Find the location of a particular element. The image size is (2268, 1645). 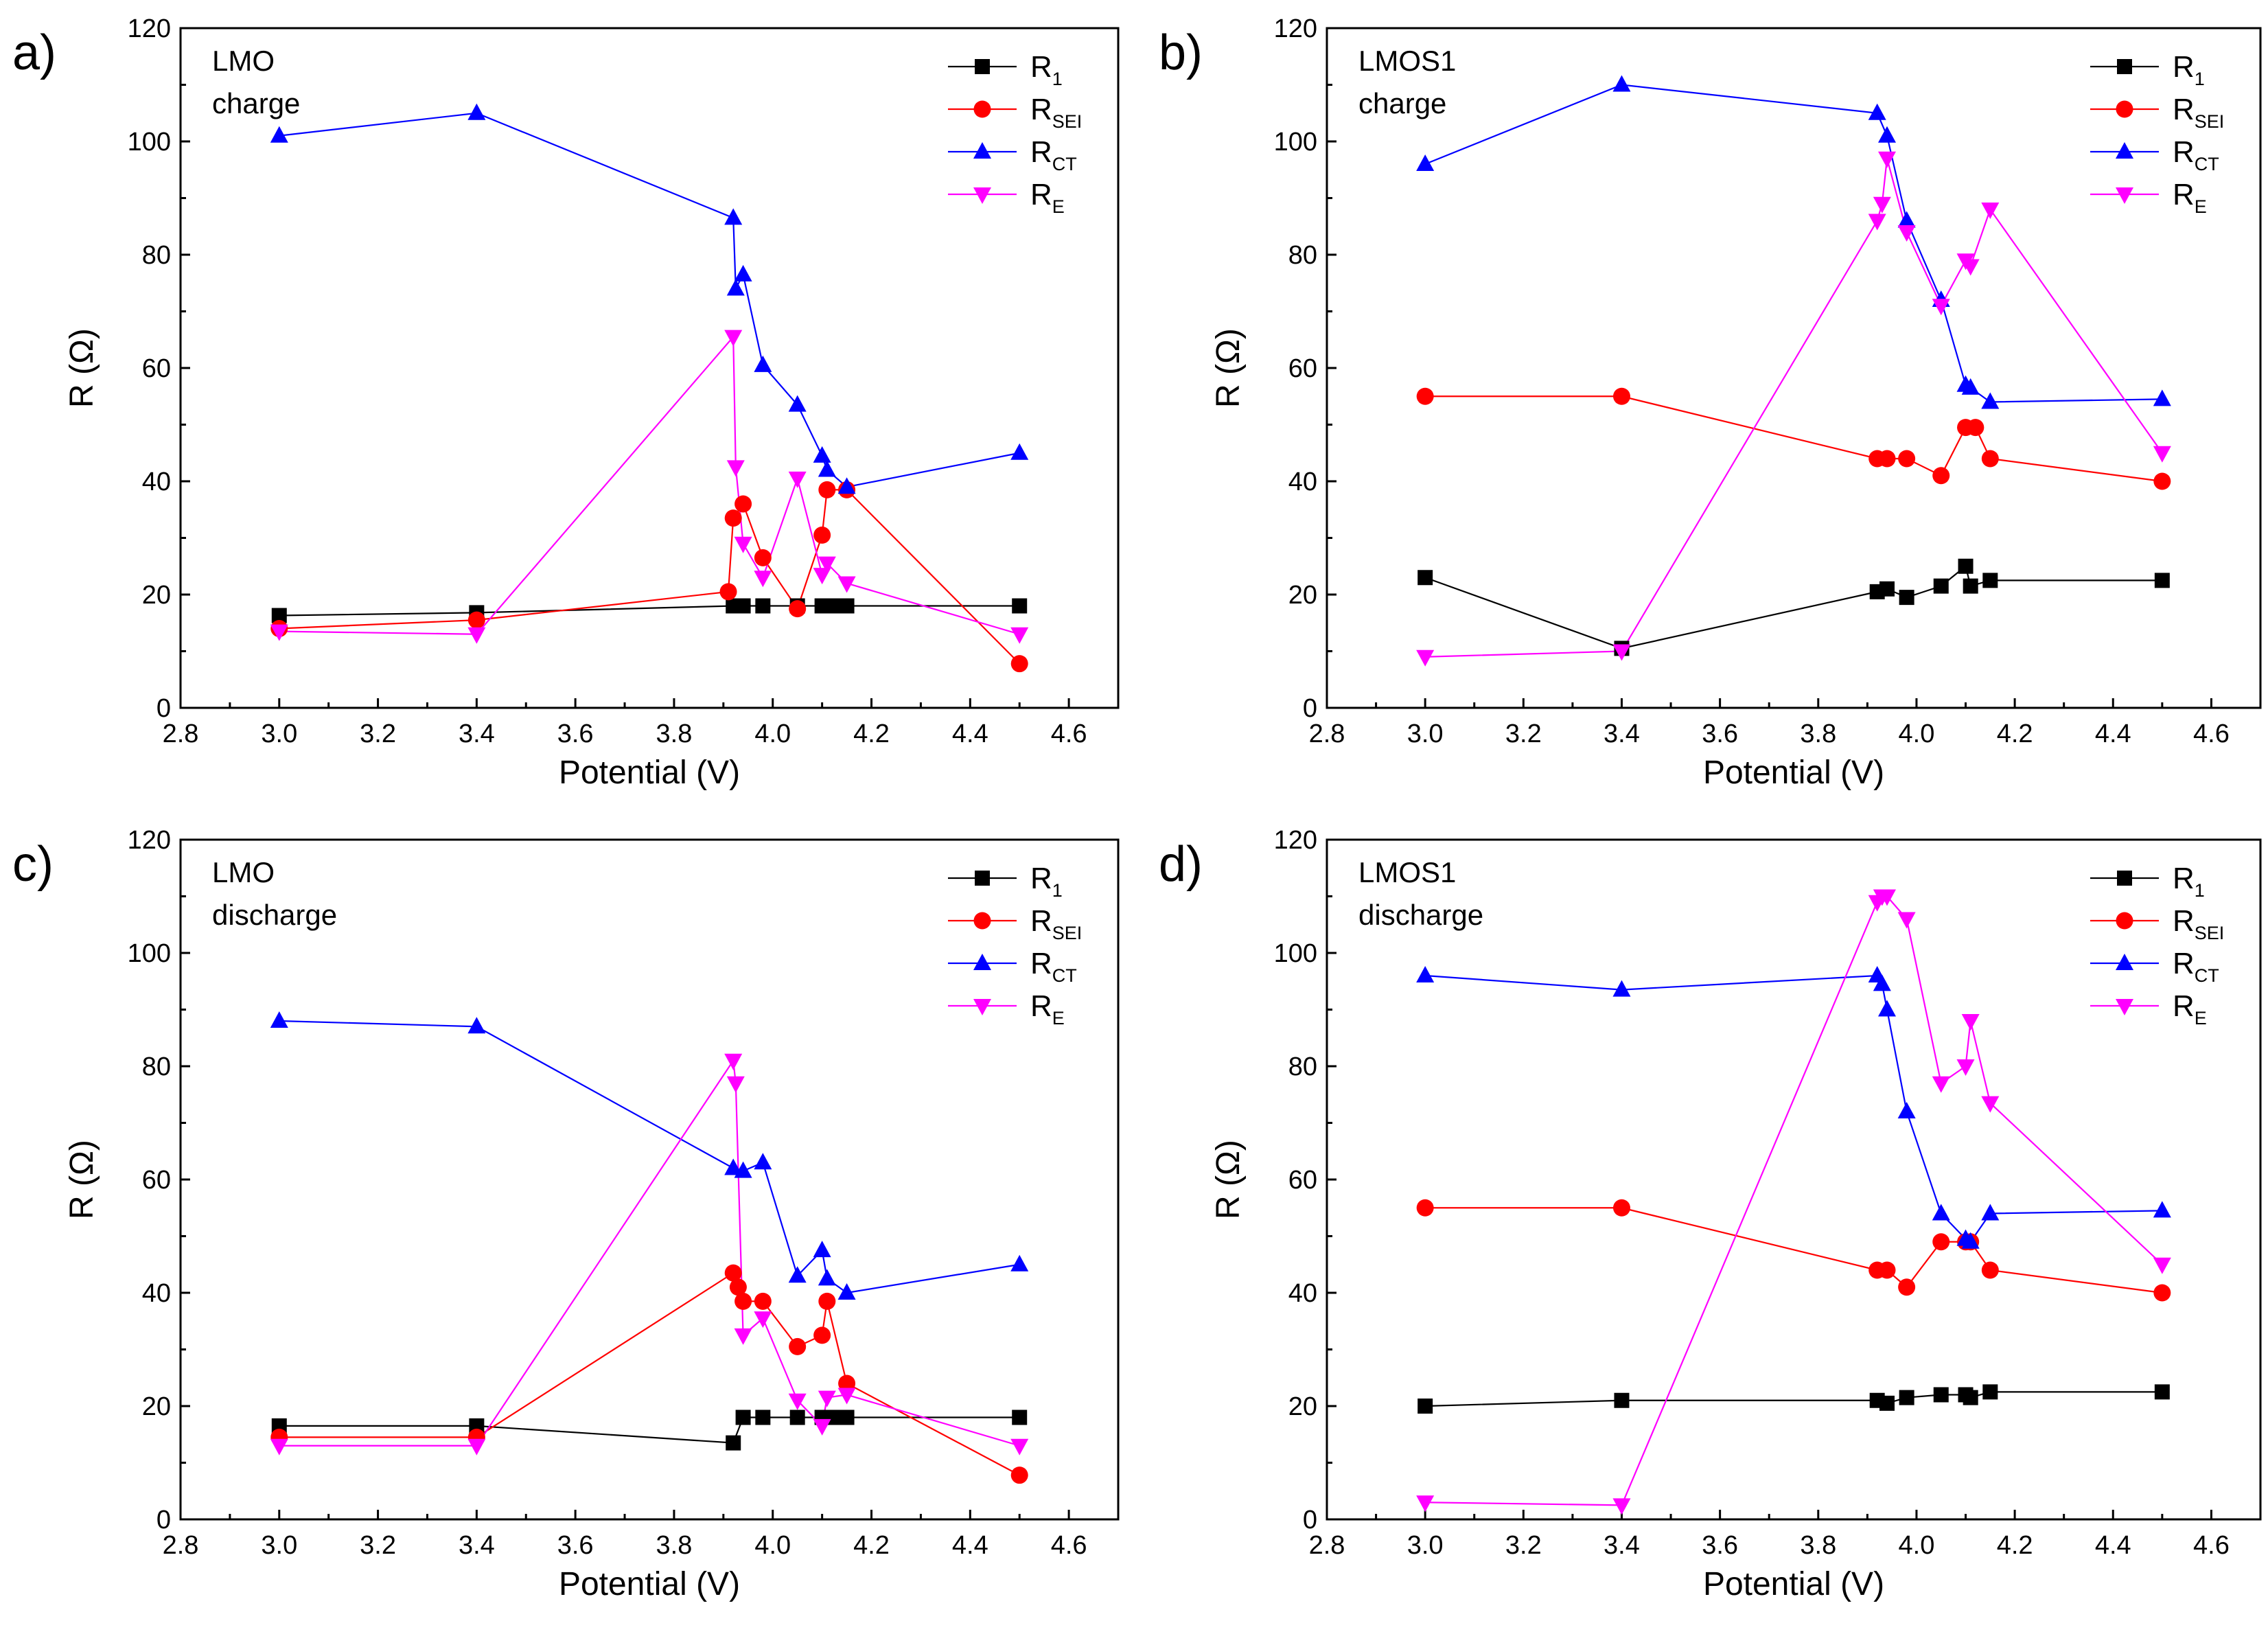

x-tick-label: 4.4 is located at coordinates (2113, 1545).